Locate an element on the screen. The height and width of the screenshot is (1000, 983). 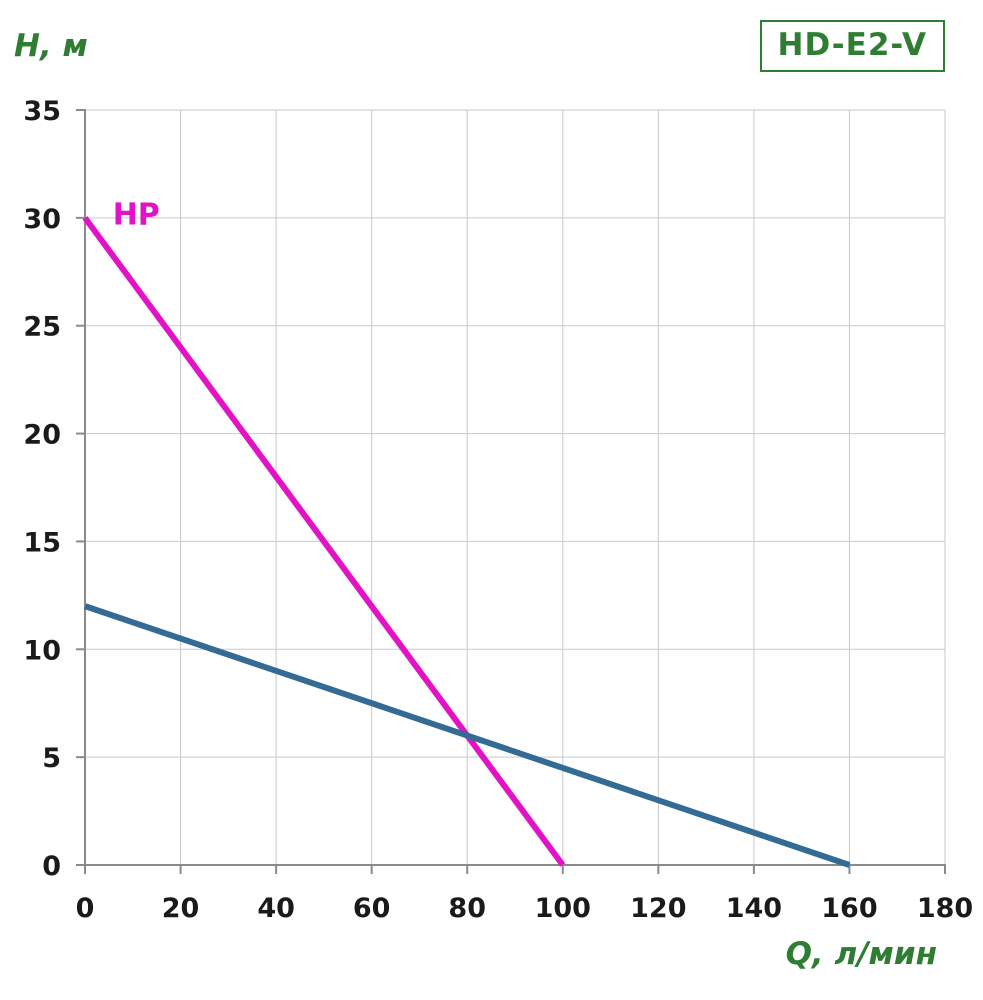
y-axis-title: H, м is located at coordinates (51, 46).